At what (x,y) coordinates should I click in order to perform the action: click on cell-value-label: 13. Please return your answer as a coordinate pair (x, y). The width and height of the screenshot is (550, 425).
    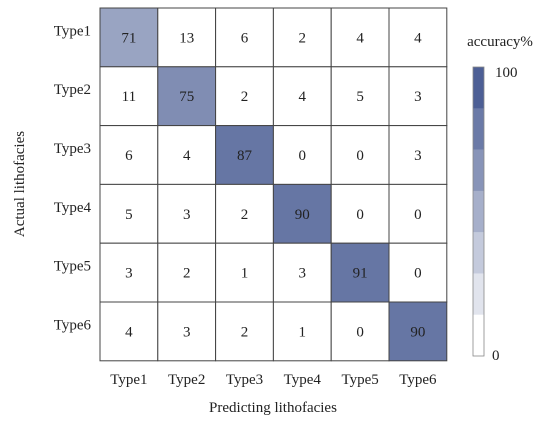
    Looking at the image, I should click on (186, 38).